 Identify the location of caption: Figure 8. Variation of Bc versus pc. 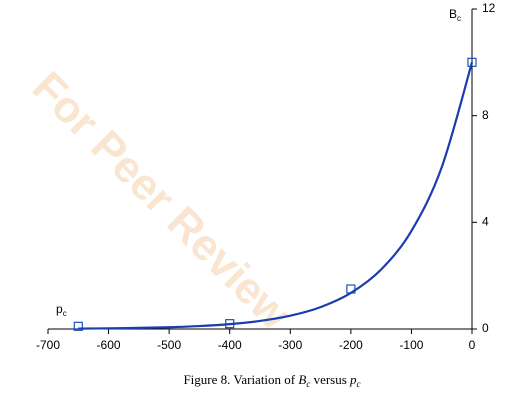
(271, 380).